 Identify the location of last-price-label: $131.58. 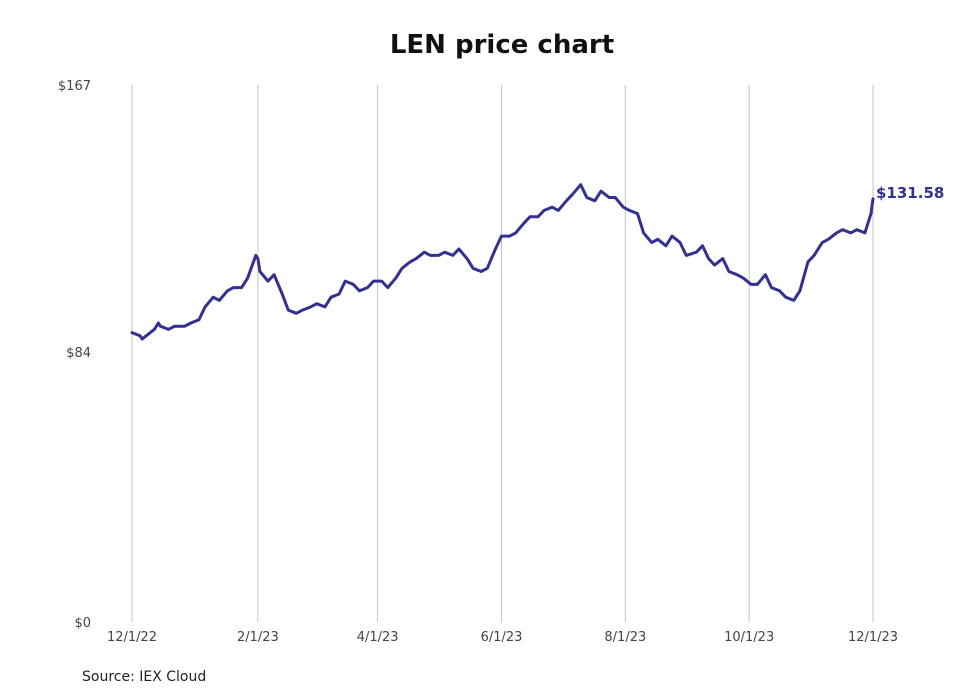
(910, 193).